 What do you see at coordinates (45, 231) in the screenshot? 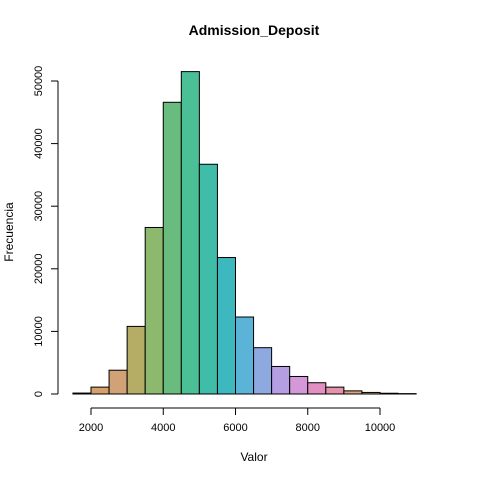
I see `y-axis-ticks: 0 10000 20000 30000 40000 50000` at bounding box center [45, 231].